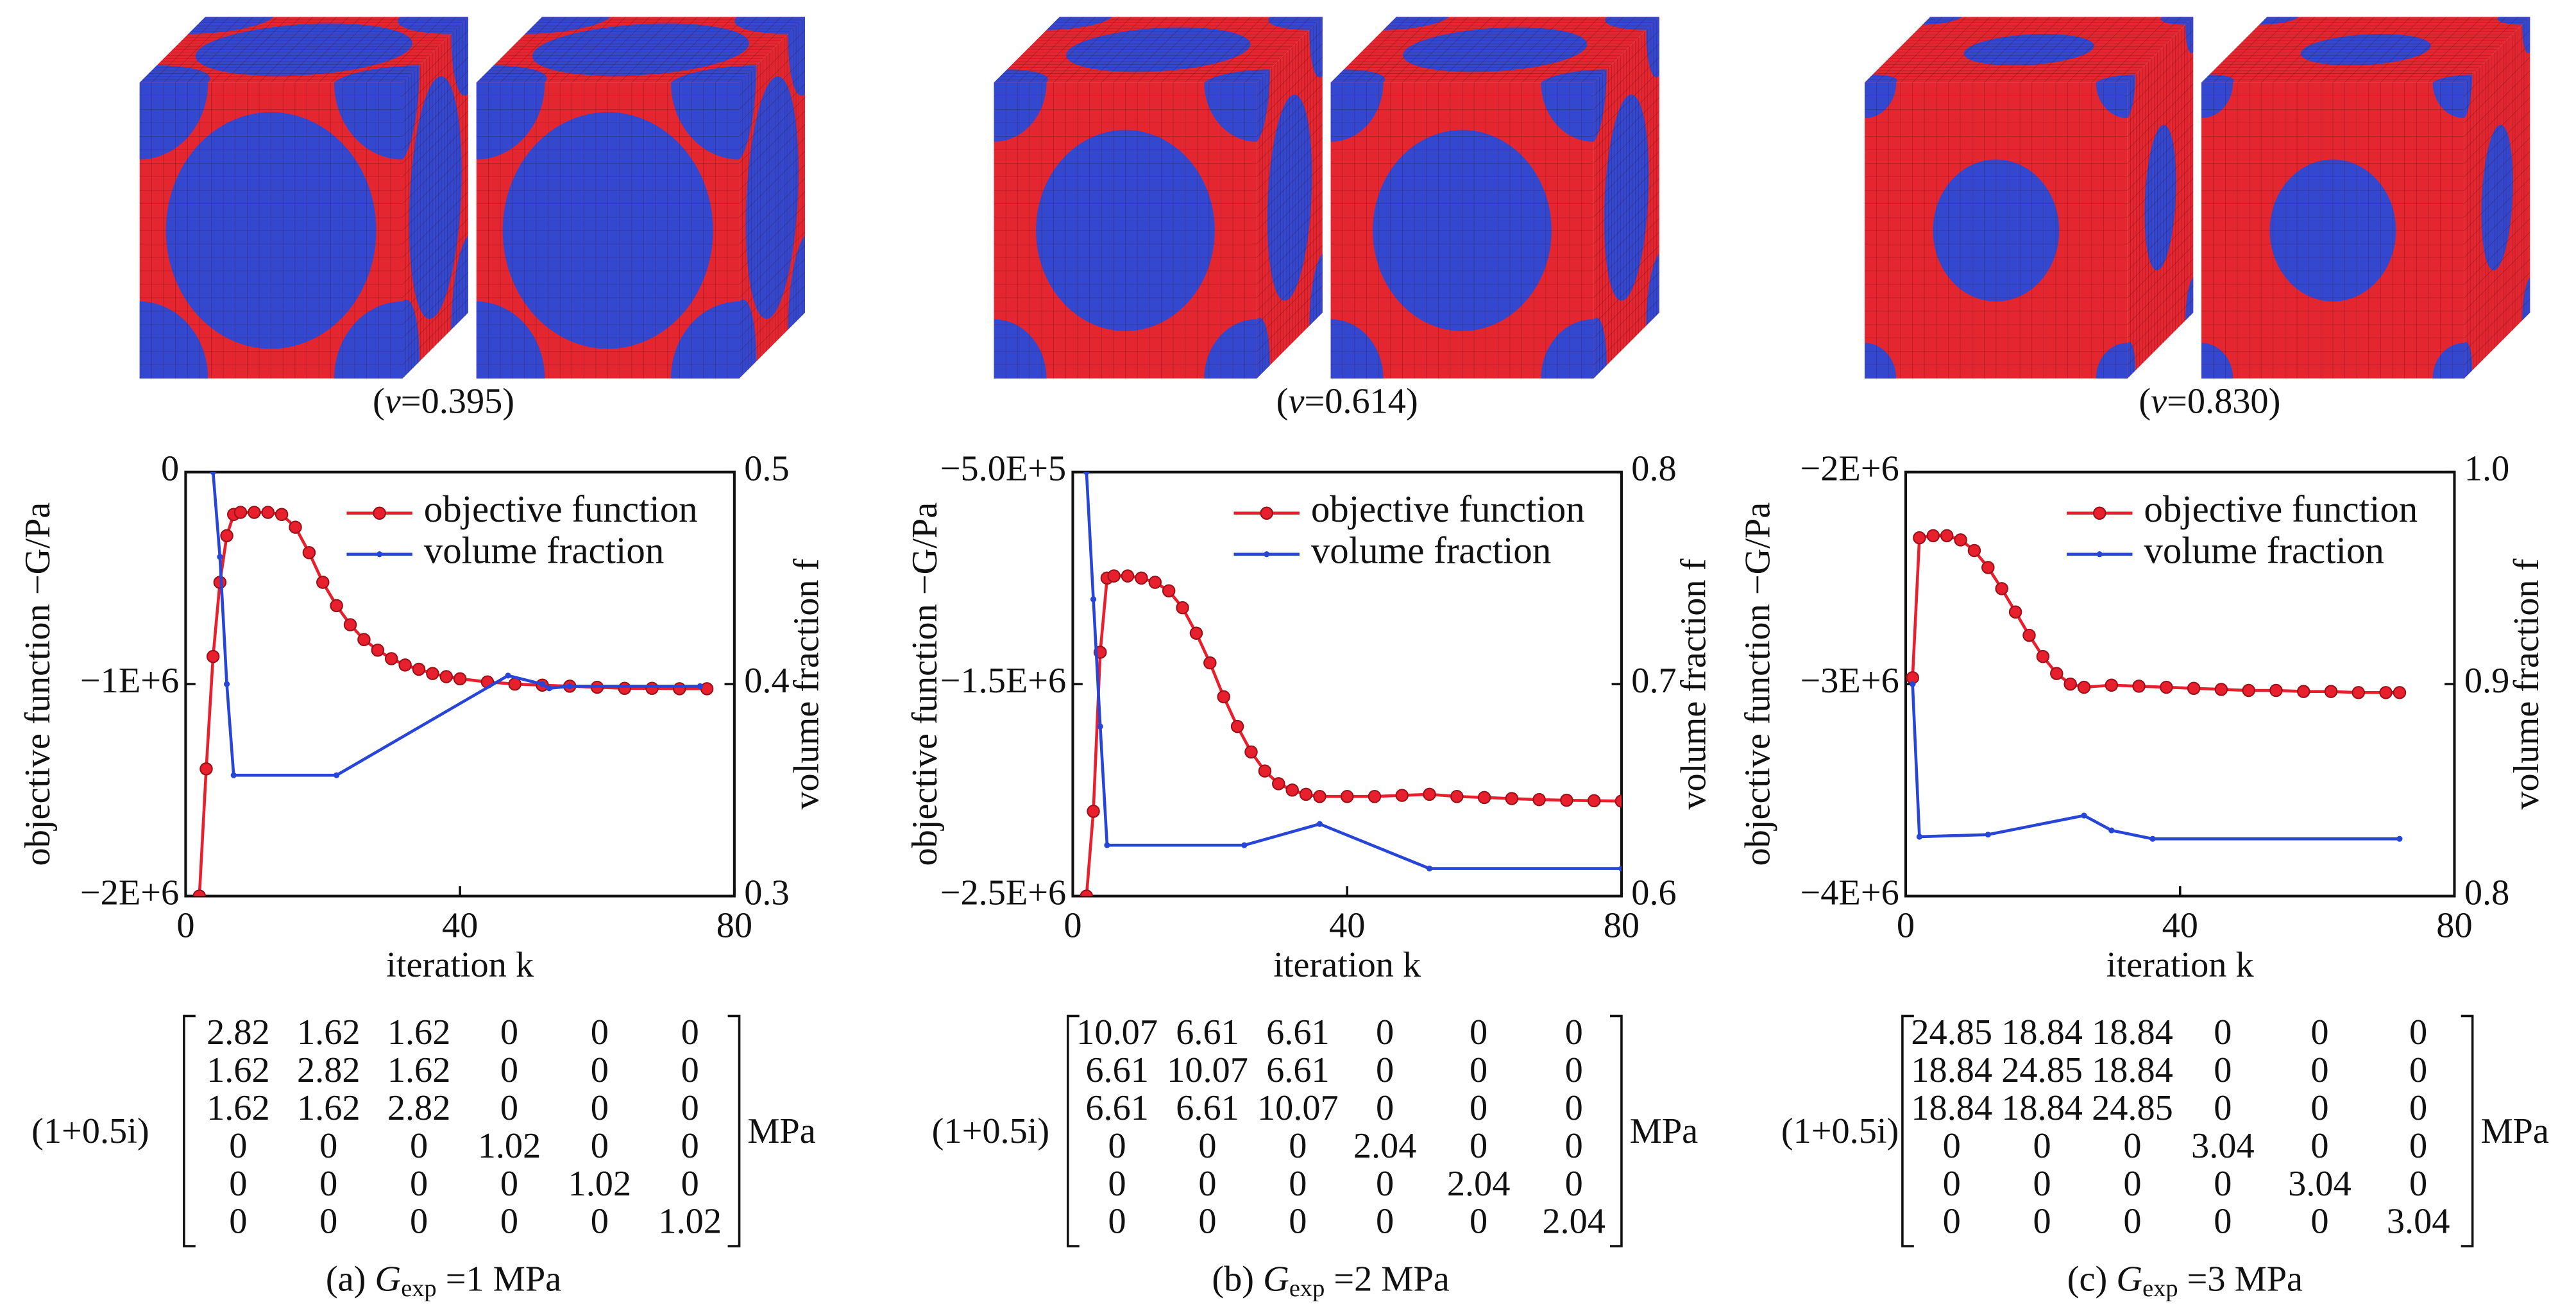  What do you see at coordinates (2514, 1131) in the screenshot?
I see `unit-label: MPa` at bounding box center [2514, 1131].